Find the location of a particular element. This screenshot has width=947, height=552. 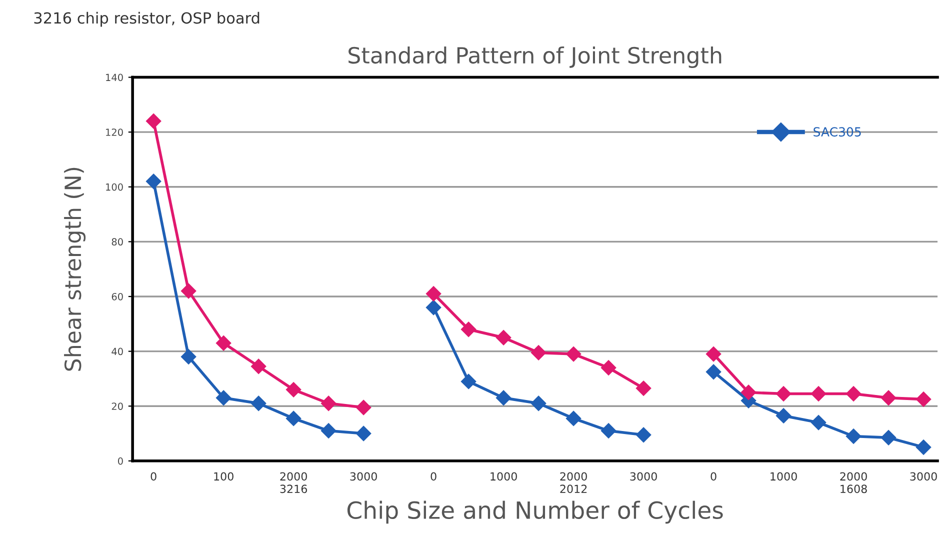

y-axis-title: Shear strength (N) is located at coordinates (75, 269).